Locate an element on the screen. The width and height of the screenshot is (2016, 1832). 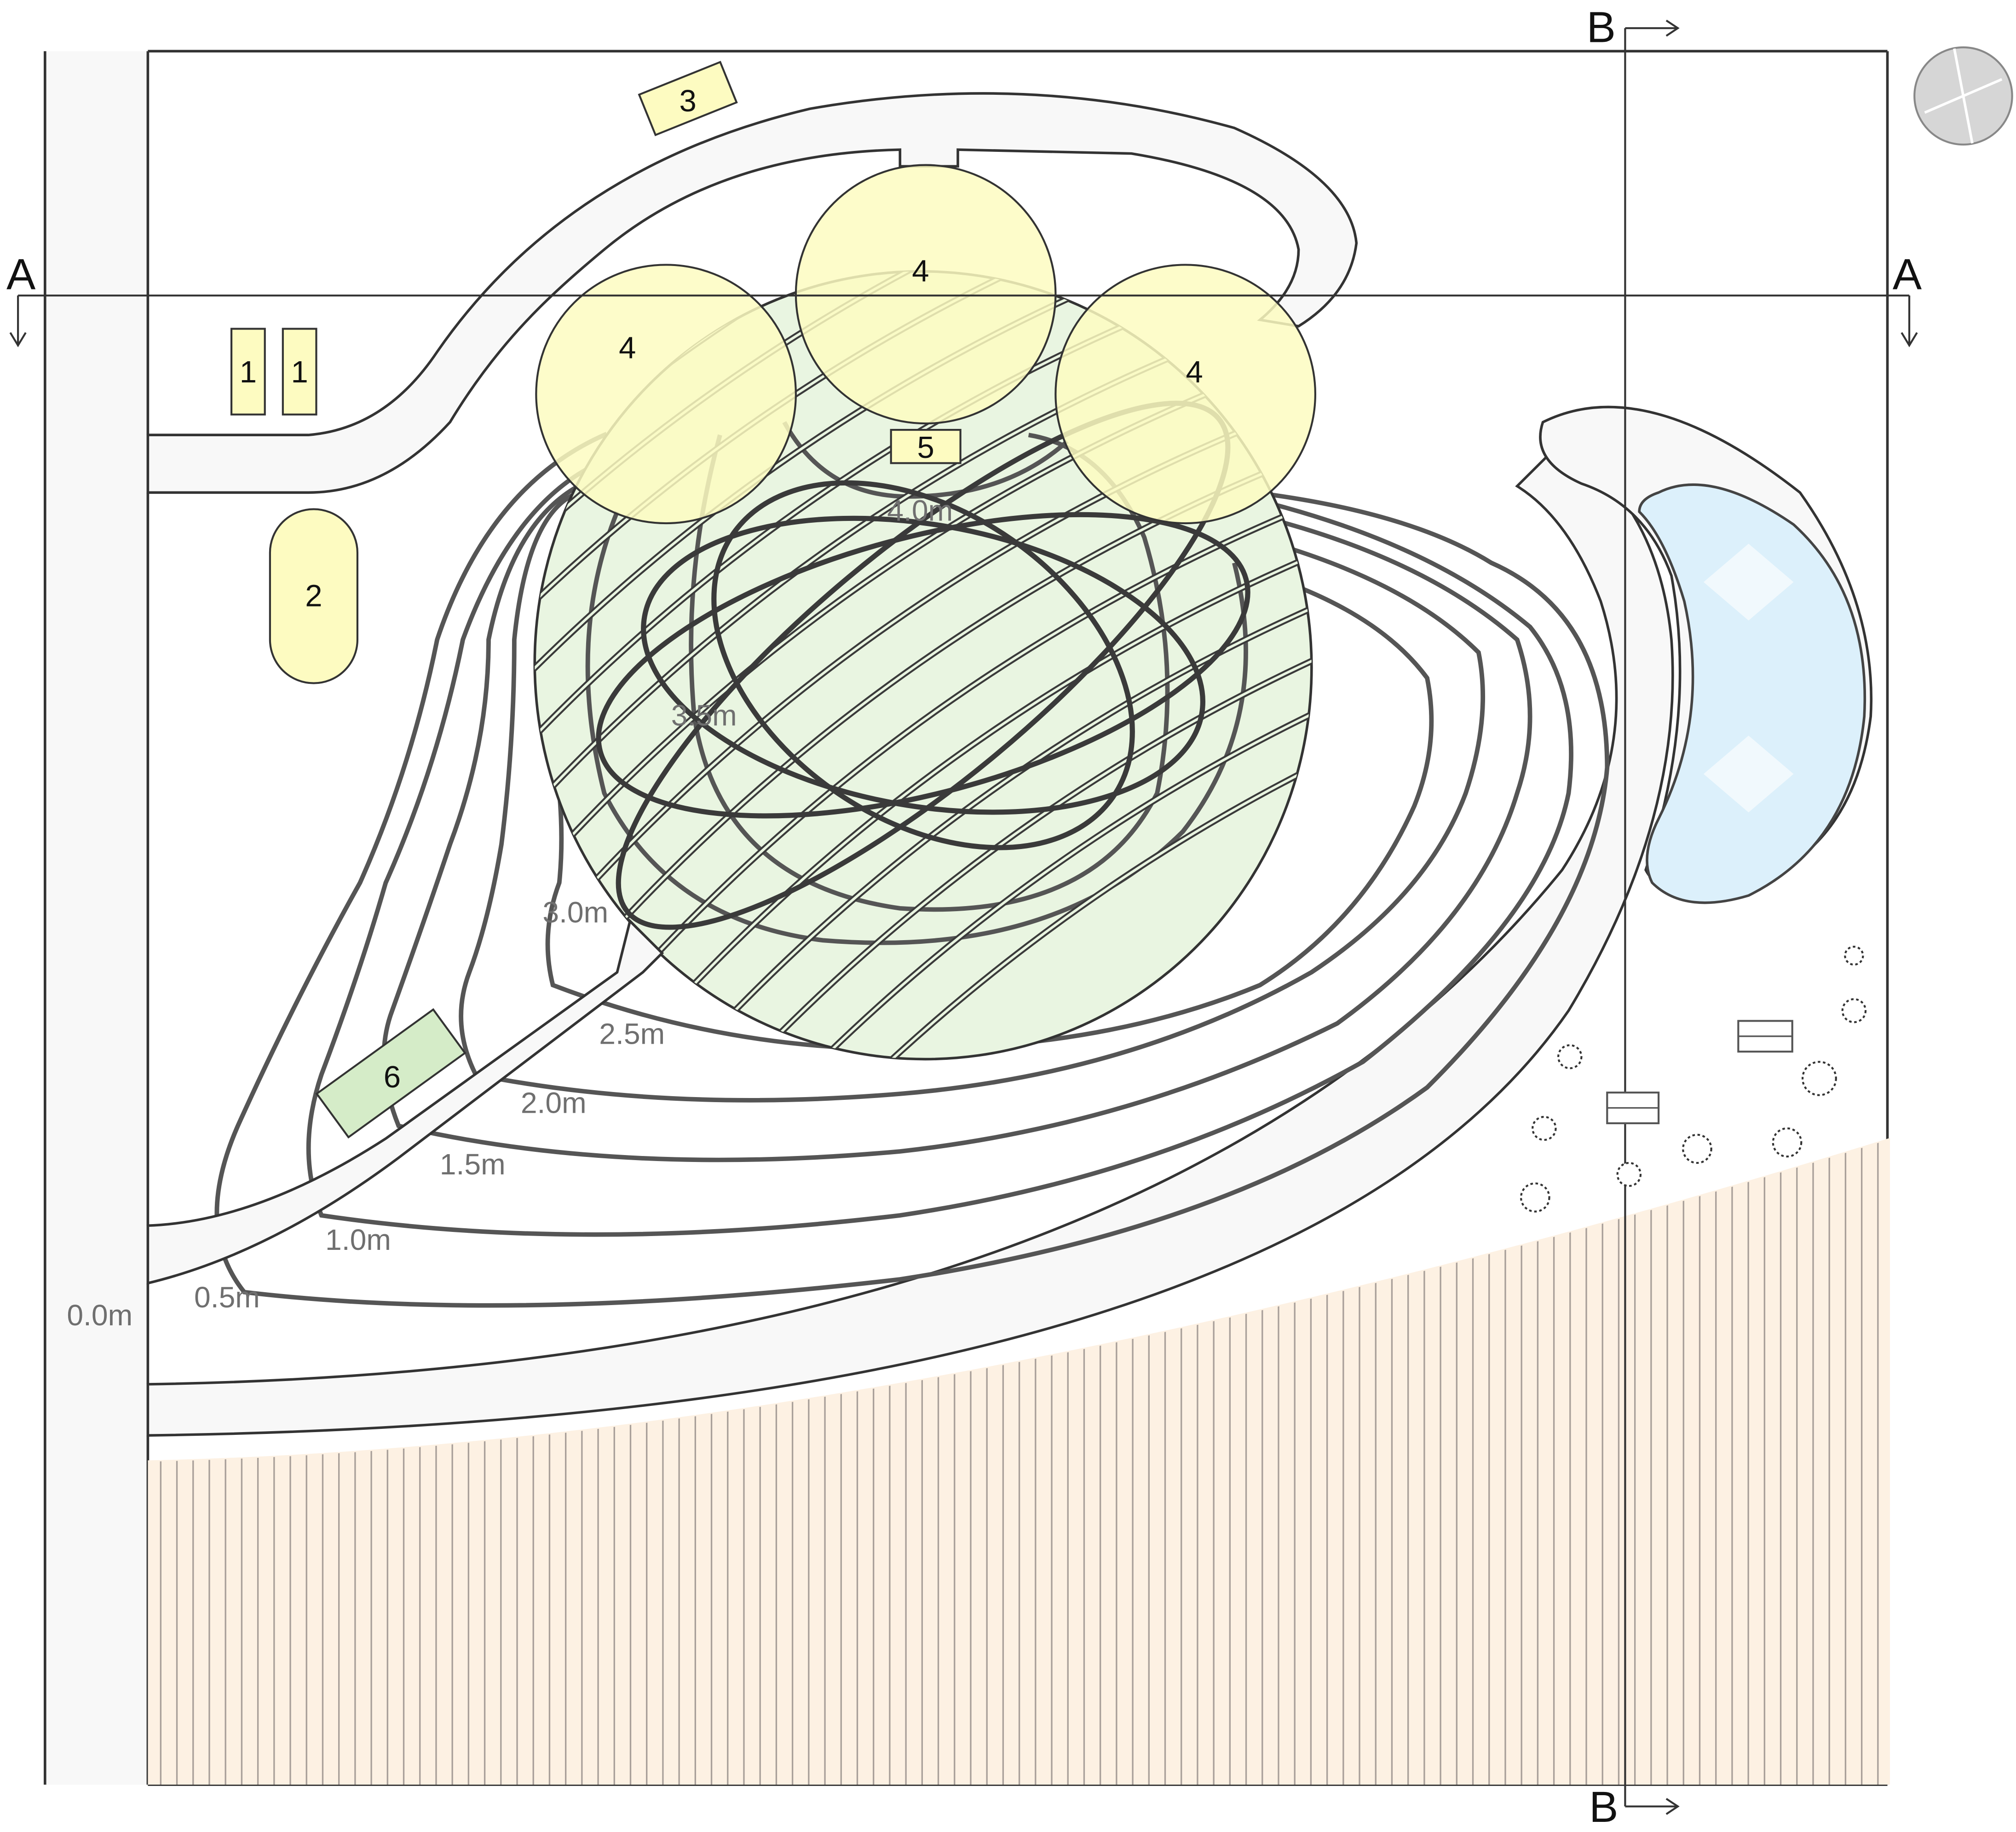
key-item-1b-label: 1 is located at coordinates (299, 372).